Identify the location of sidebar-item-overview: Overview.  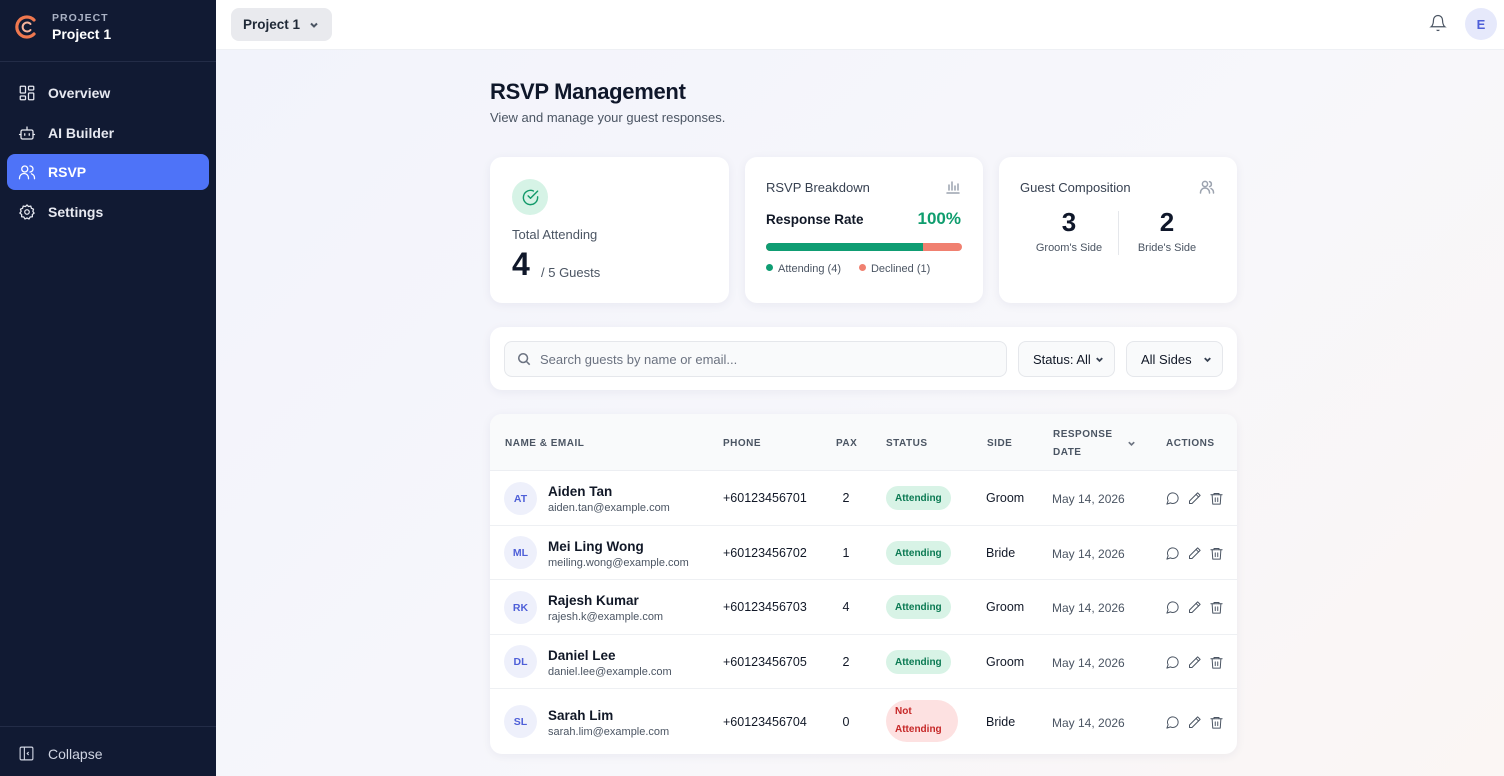
(108, 93).